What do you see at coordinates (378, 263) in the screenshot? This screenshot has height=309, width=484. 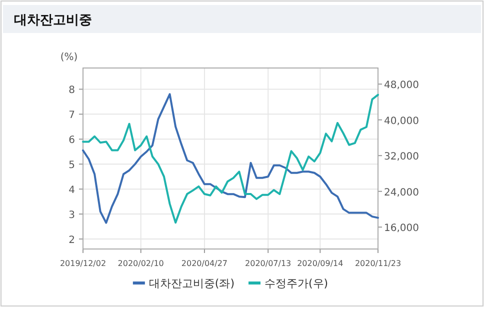 I see `x-tick-label: 2020/11/23` at bounding box center [378, 263].